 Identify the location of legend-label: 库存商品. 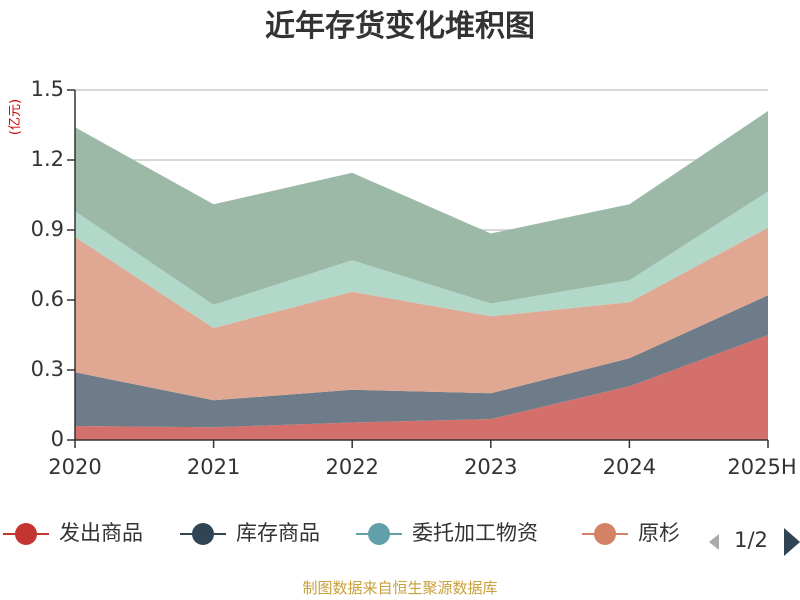
(278, 533).